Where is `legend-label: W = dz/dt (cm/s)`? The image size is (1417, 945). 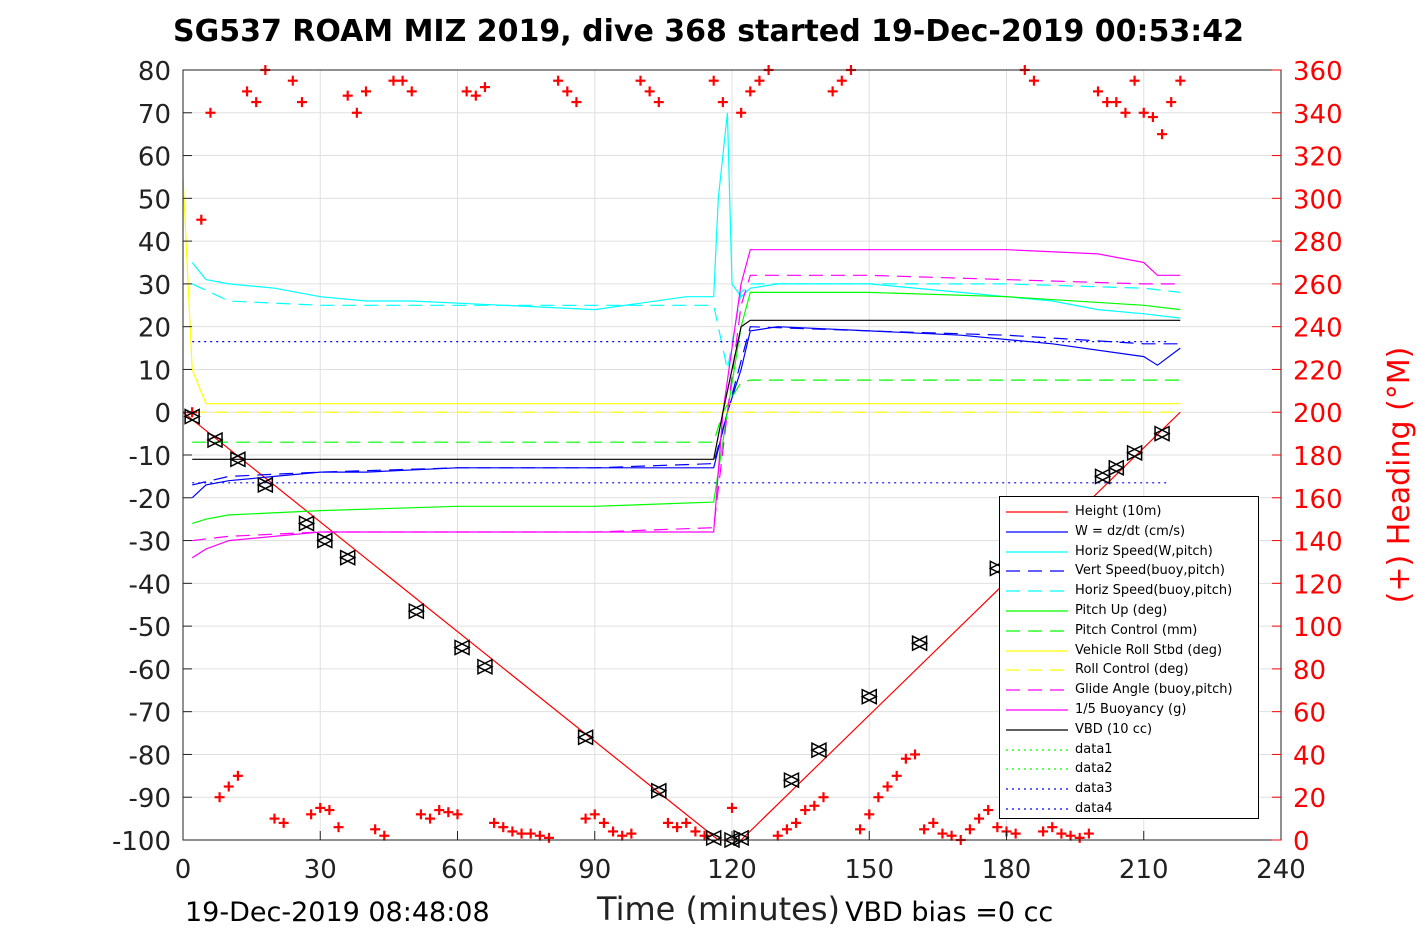 legend-label: W = dz/dt (cm/s) is located at coordinates (1130, 531).